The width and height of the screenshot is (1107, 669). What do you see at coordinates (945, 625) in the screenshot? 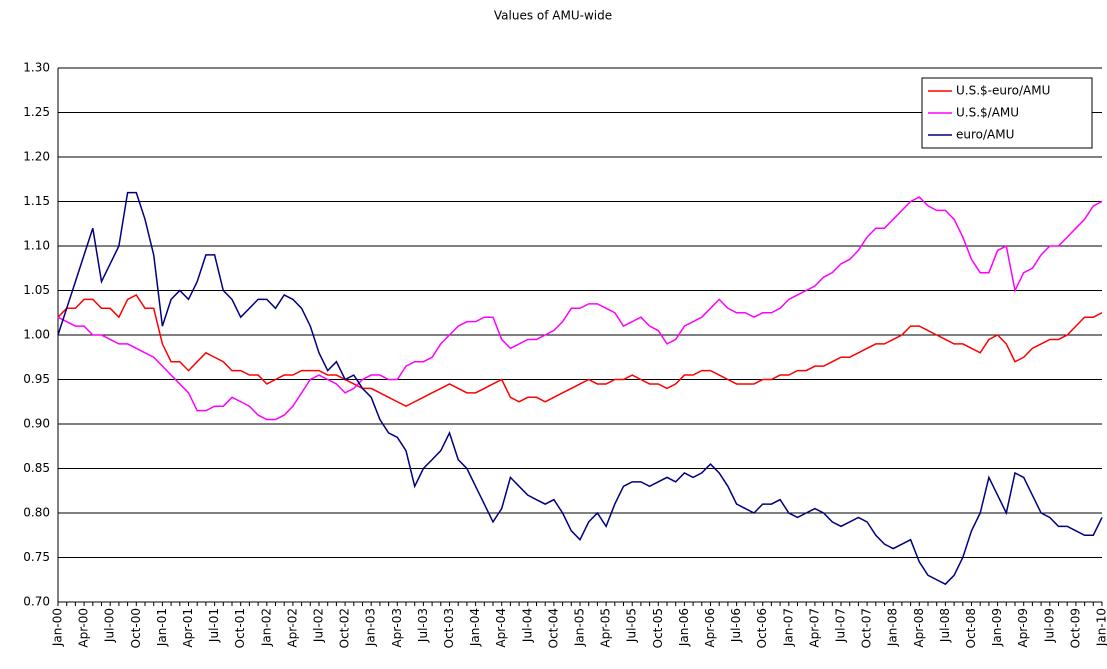
I see `x-tick-label: Jul-08` at bounding box center [945, 625].